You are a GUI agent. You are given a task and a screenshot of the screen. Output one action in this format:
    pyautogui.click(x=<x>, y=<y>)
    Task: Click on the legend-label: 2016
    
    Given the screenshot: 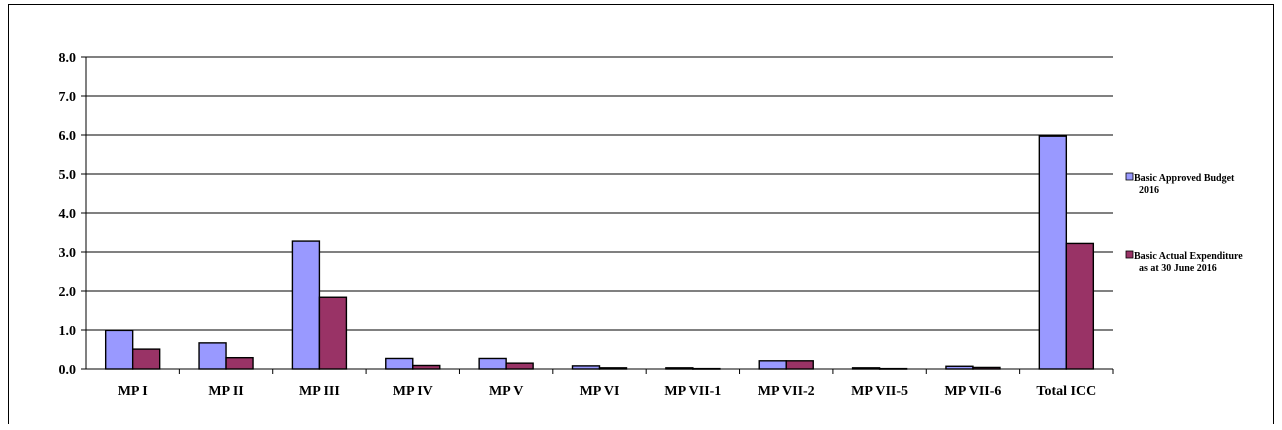 What is the action you would take?
    pyautogui.click(x=1149, y=190)
    